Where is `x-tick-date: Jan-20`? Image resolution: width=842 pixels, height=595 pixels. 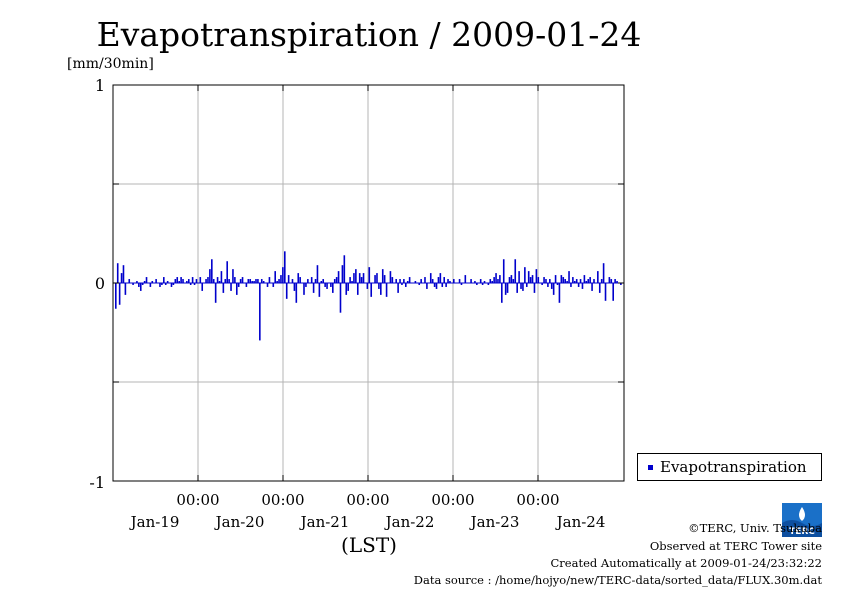
x-tick-date: Jan-20 is located at coordinates (239, 522).